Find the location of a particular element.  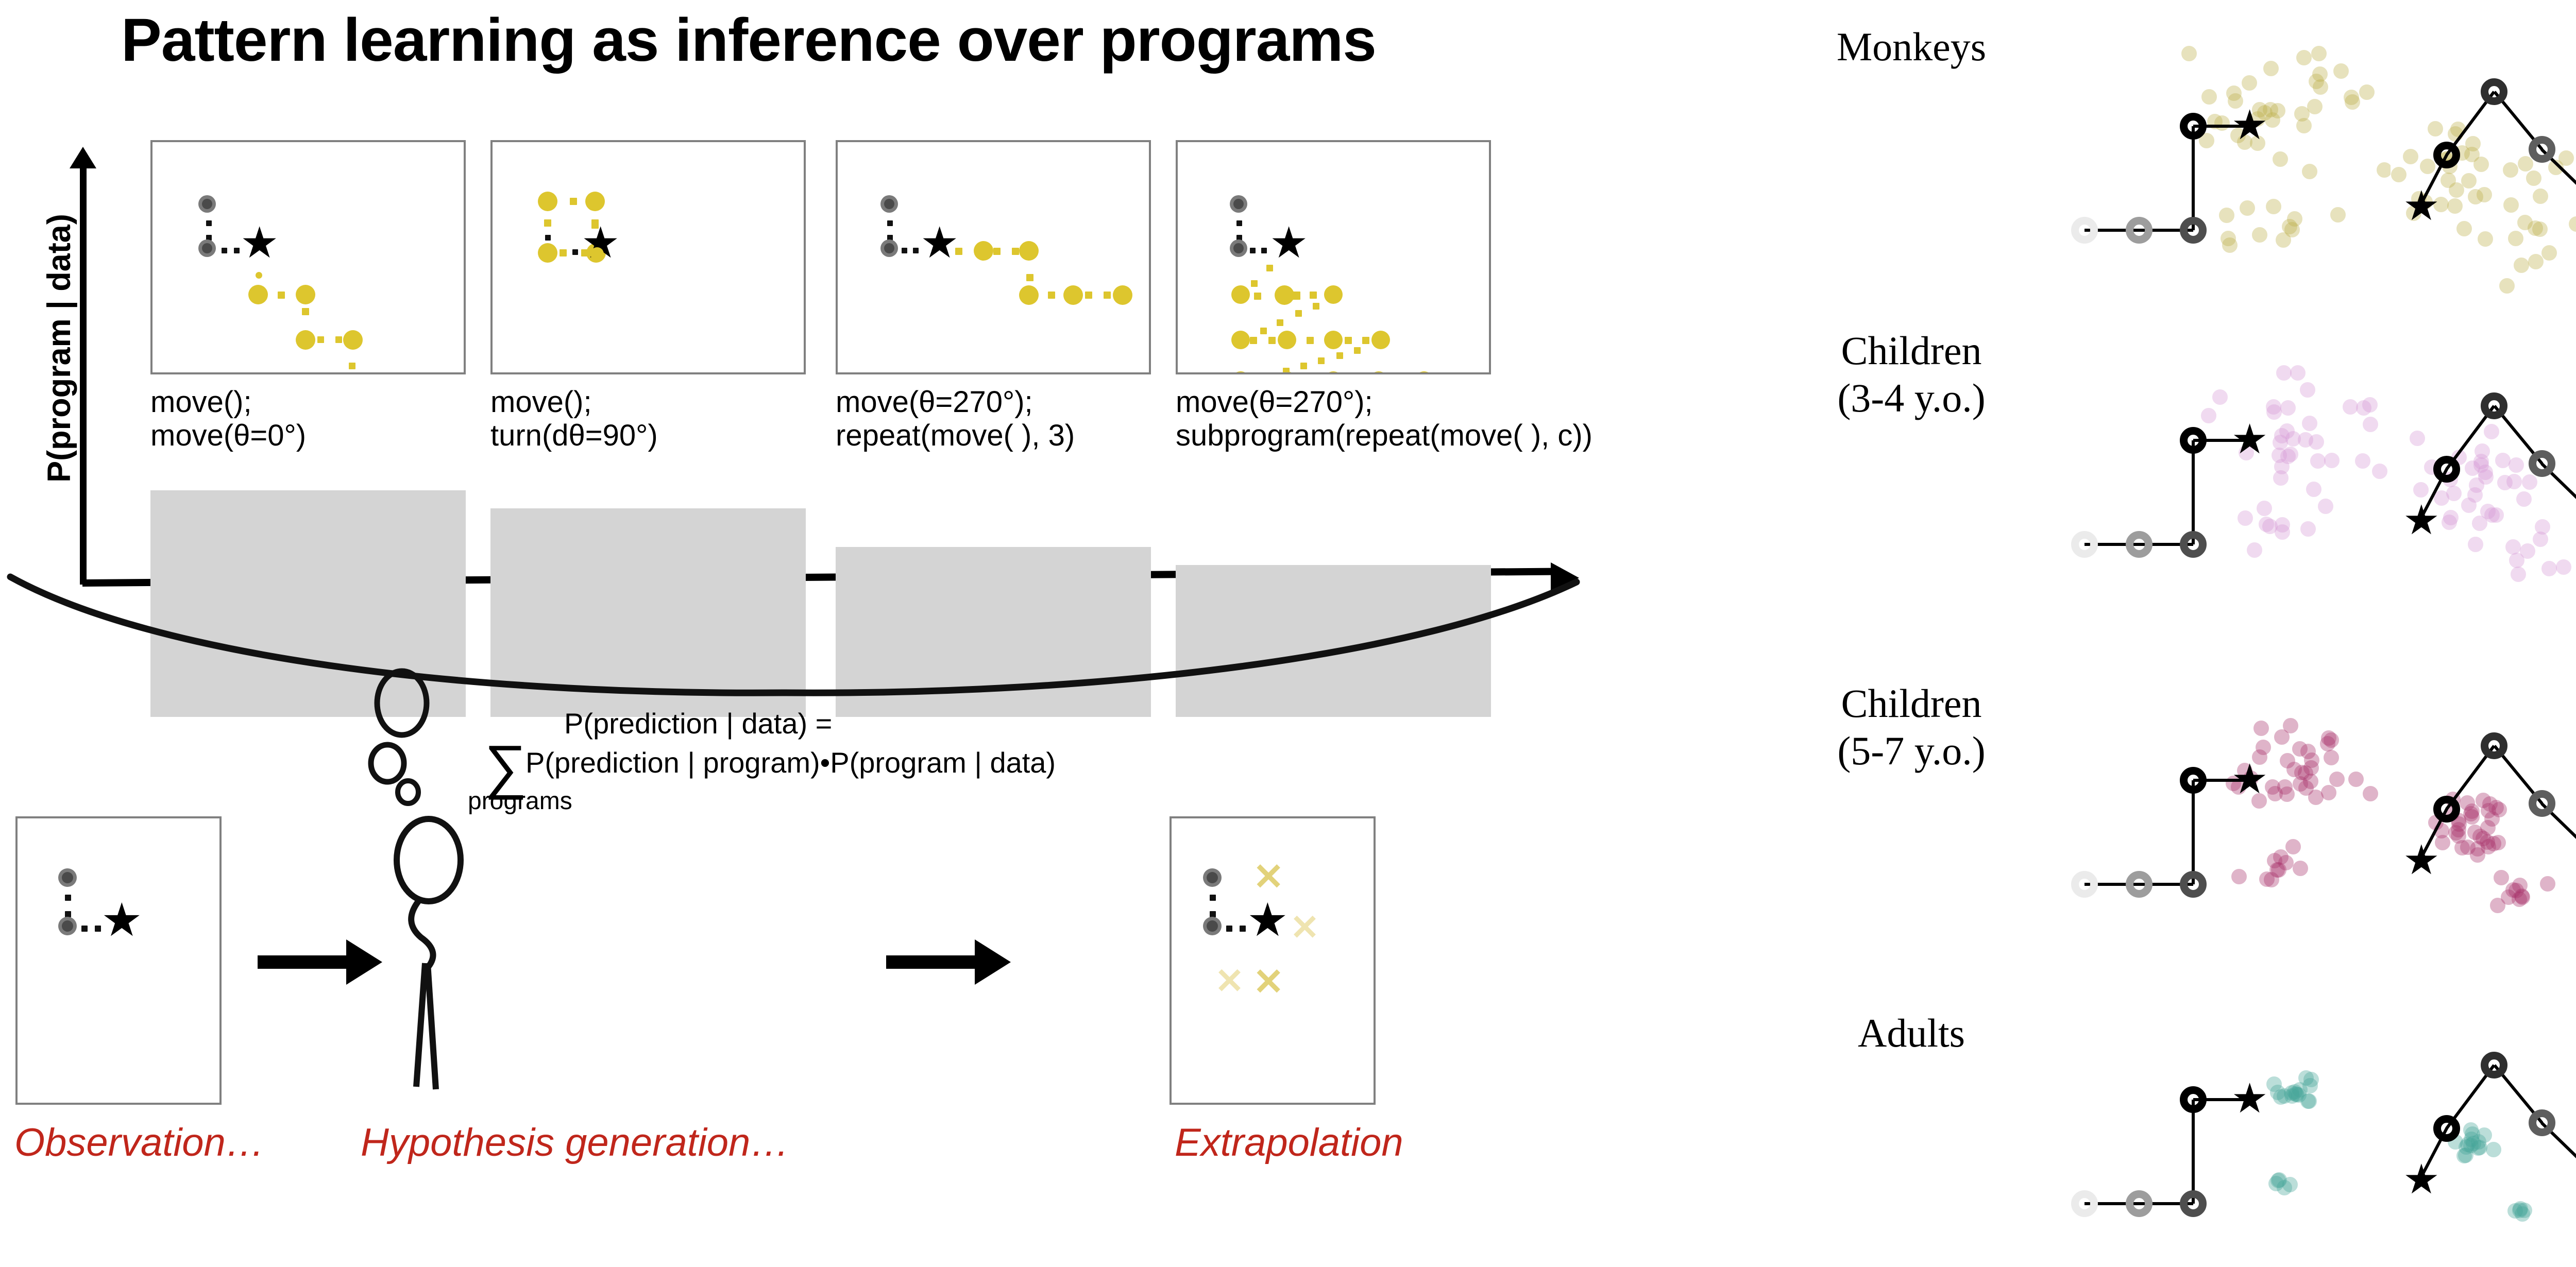

program-code-line-2: move(θ=0°) is located at coordinates (228, 435).